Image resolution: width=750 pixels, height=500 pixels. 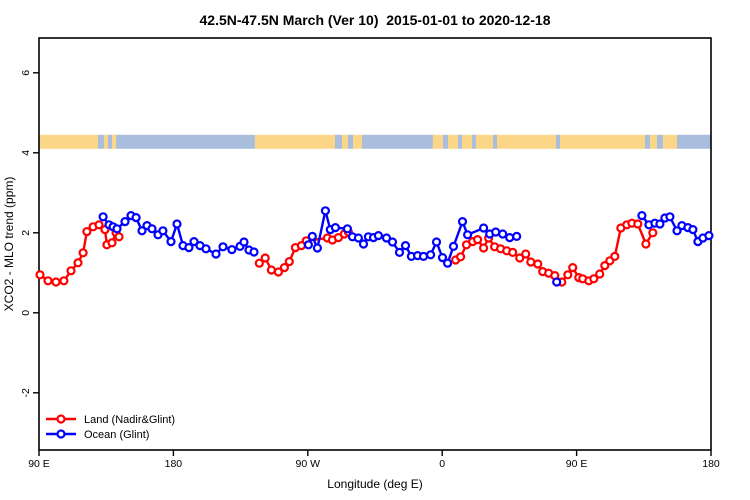 I want to click on legend-marker, so click(x=61, y=419).